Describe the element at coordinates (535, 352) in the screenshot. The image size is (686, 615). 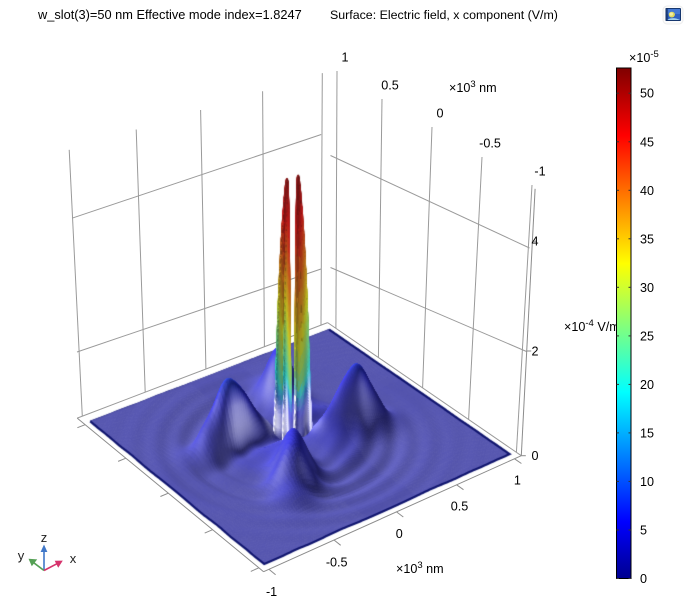
I see `svg-text: 2` at that location.